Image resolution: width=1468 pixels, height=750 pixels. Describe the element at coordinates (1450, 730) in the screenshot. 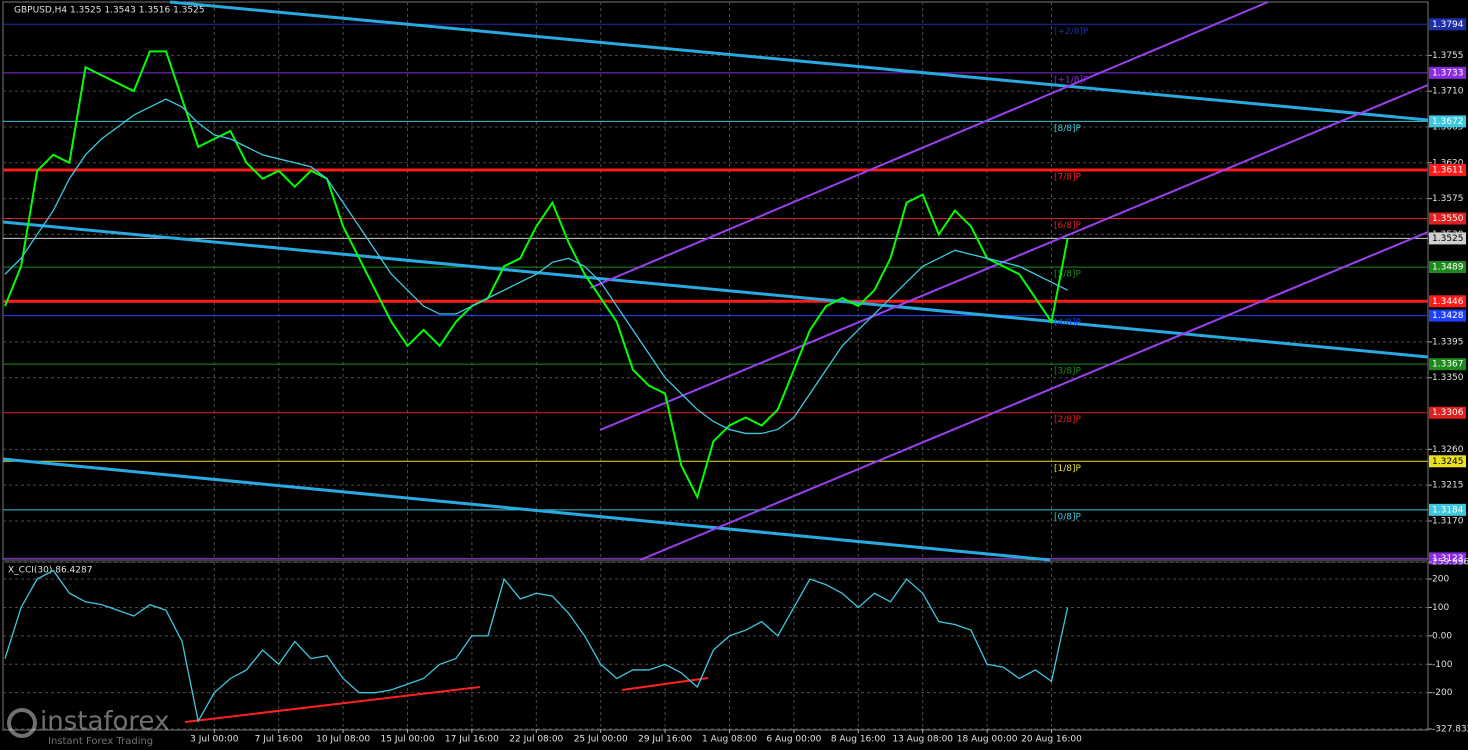

I see `y-tick-label: -327.8320` at that location.